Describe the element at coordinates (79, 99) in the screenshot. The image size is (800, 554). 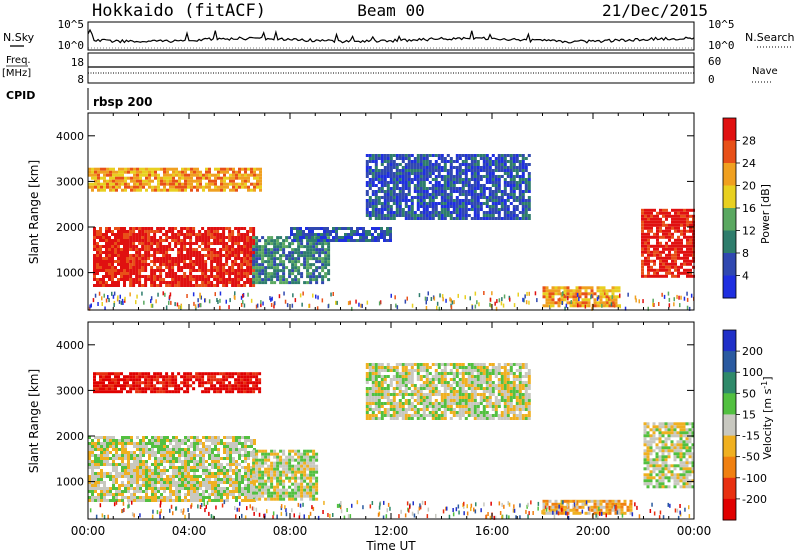
I see `cpid-row: CPID rbsp 200` at that location.